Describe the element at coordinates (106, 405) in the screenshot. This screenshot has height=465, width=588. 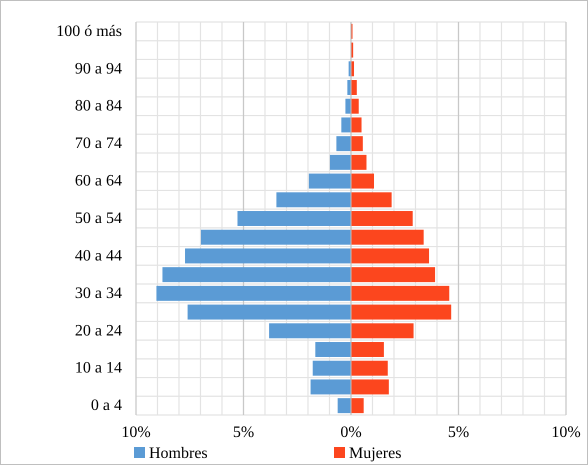
I see `y-tick-label: 0 a 4` at that location.